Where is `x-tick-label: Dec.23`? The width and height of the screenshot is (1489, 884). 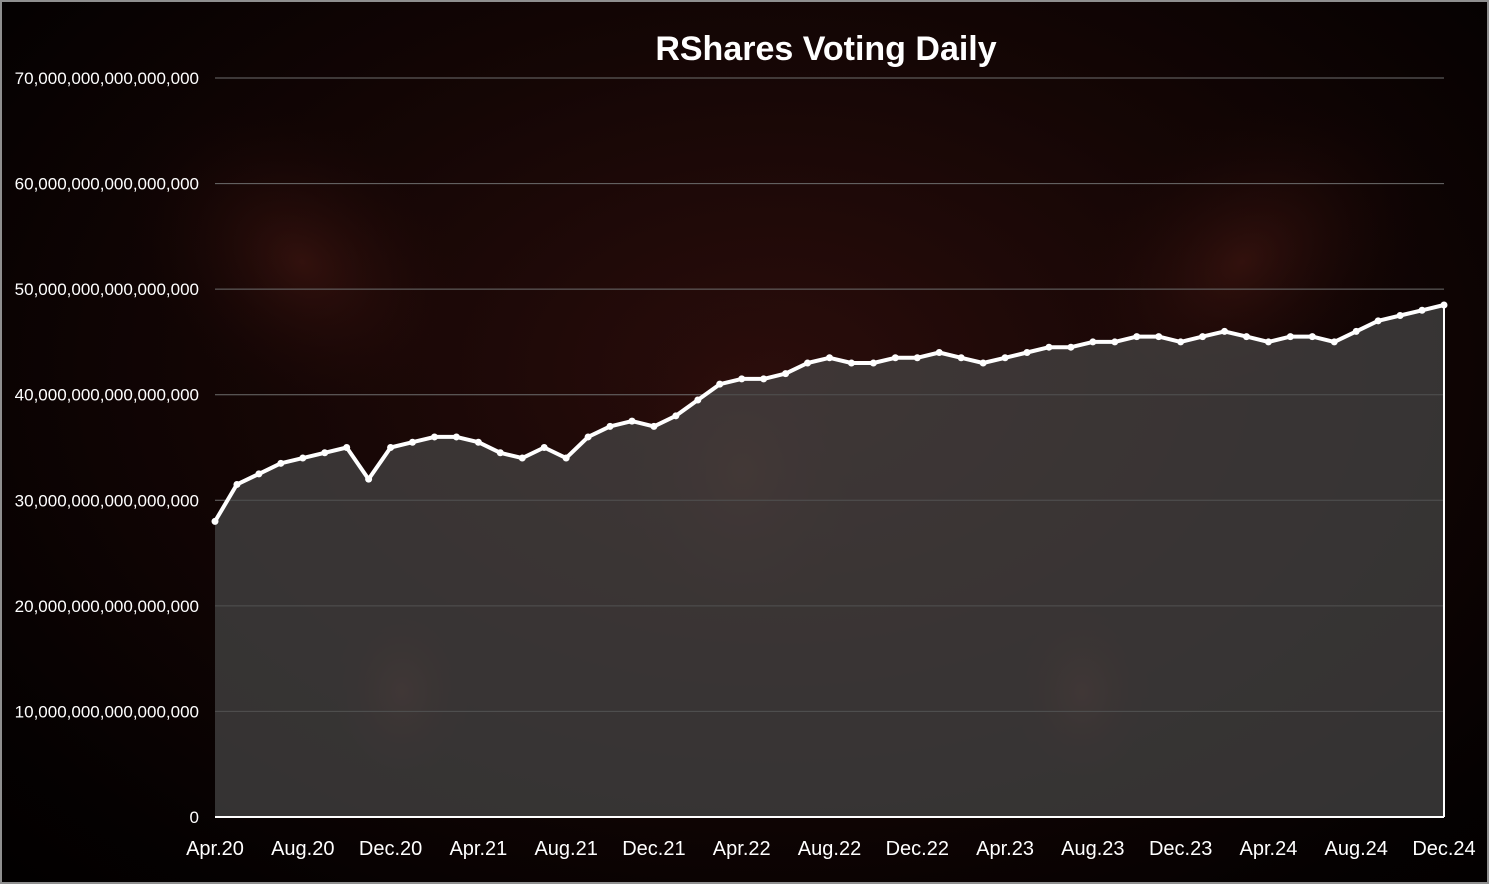 x-tick-label: Dec.23 is located at coordinates (1180, 849).